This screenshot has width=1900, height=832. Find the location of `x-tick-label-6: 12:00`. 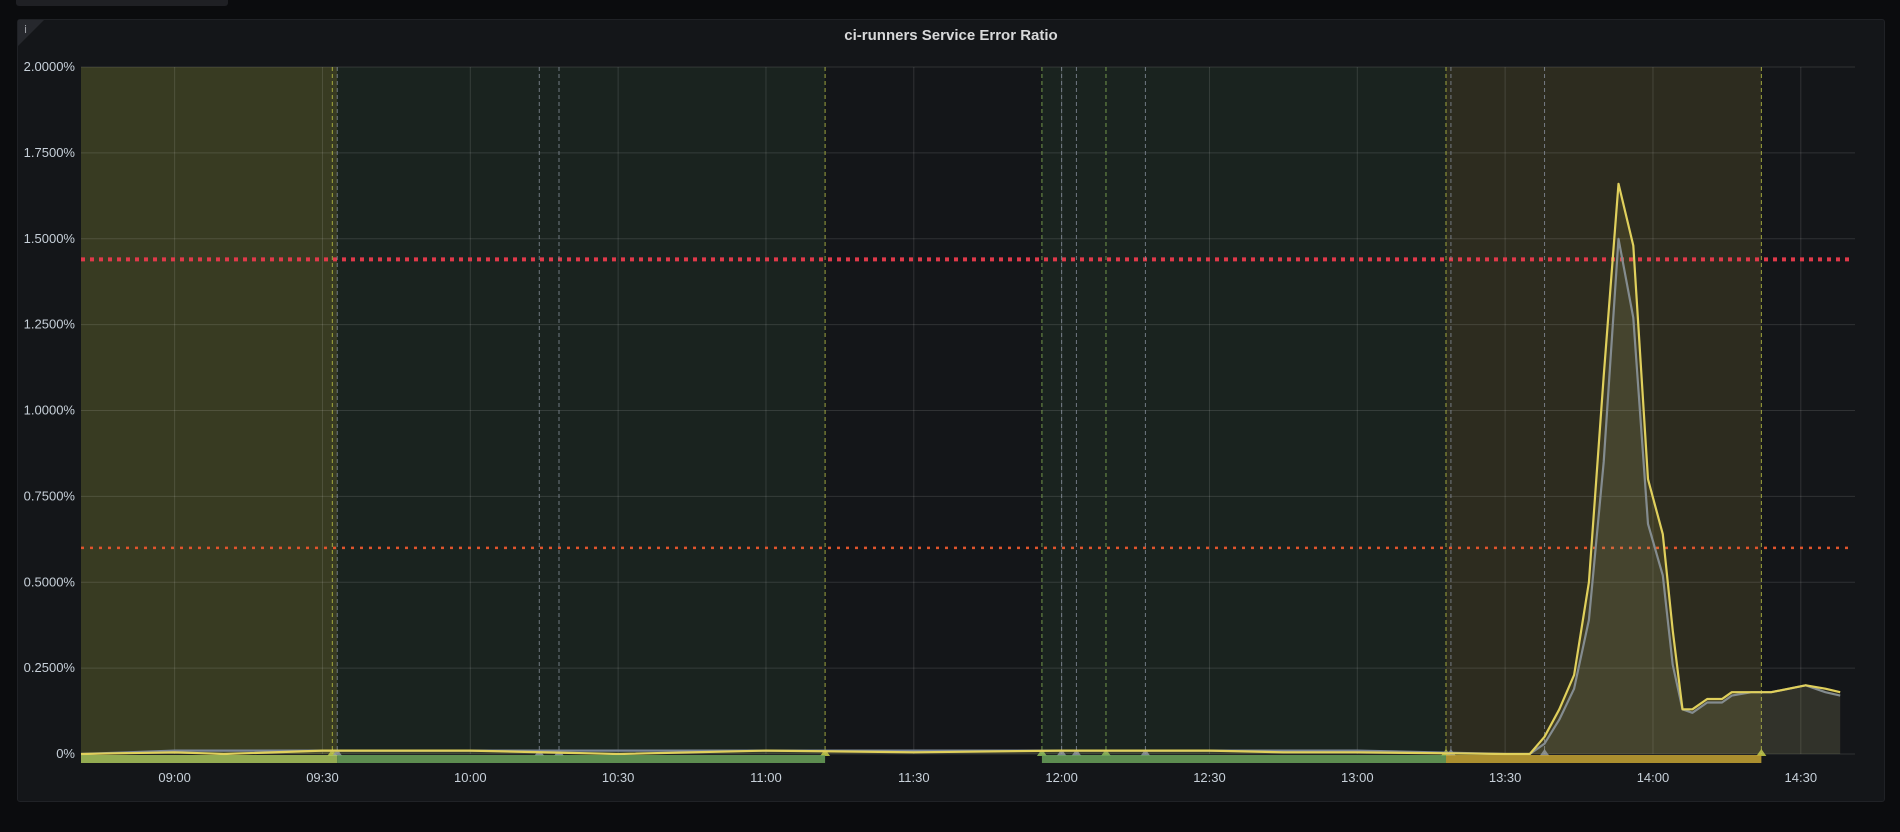

x-tick-label-6: 12:00 is located at coordinates (1061, 777).